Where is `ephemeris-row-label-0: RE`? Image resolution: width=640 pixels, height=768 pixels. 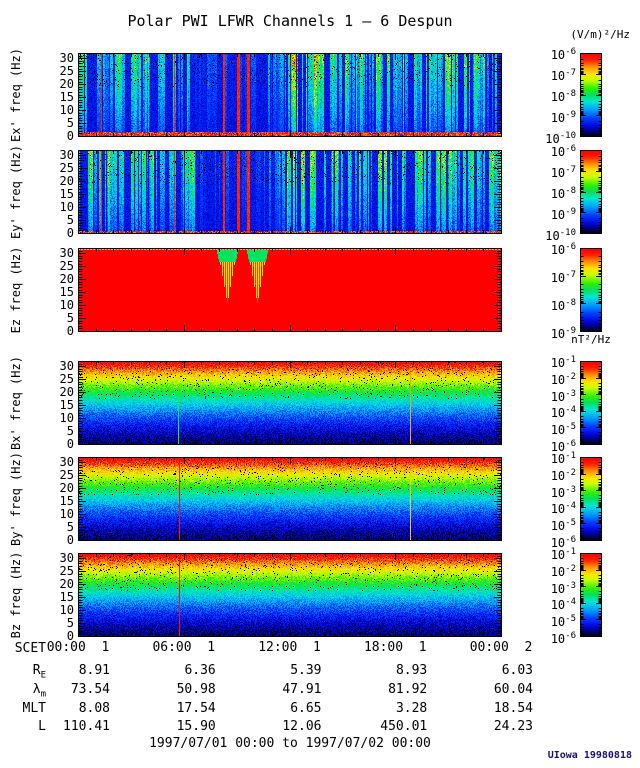 ephemeris-row-label-0: RE is located at coordinates (23, 673).